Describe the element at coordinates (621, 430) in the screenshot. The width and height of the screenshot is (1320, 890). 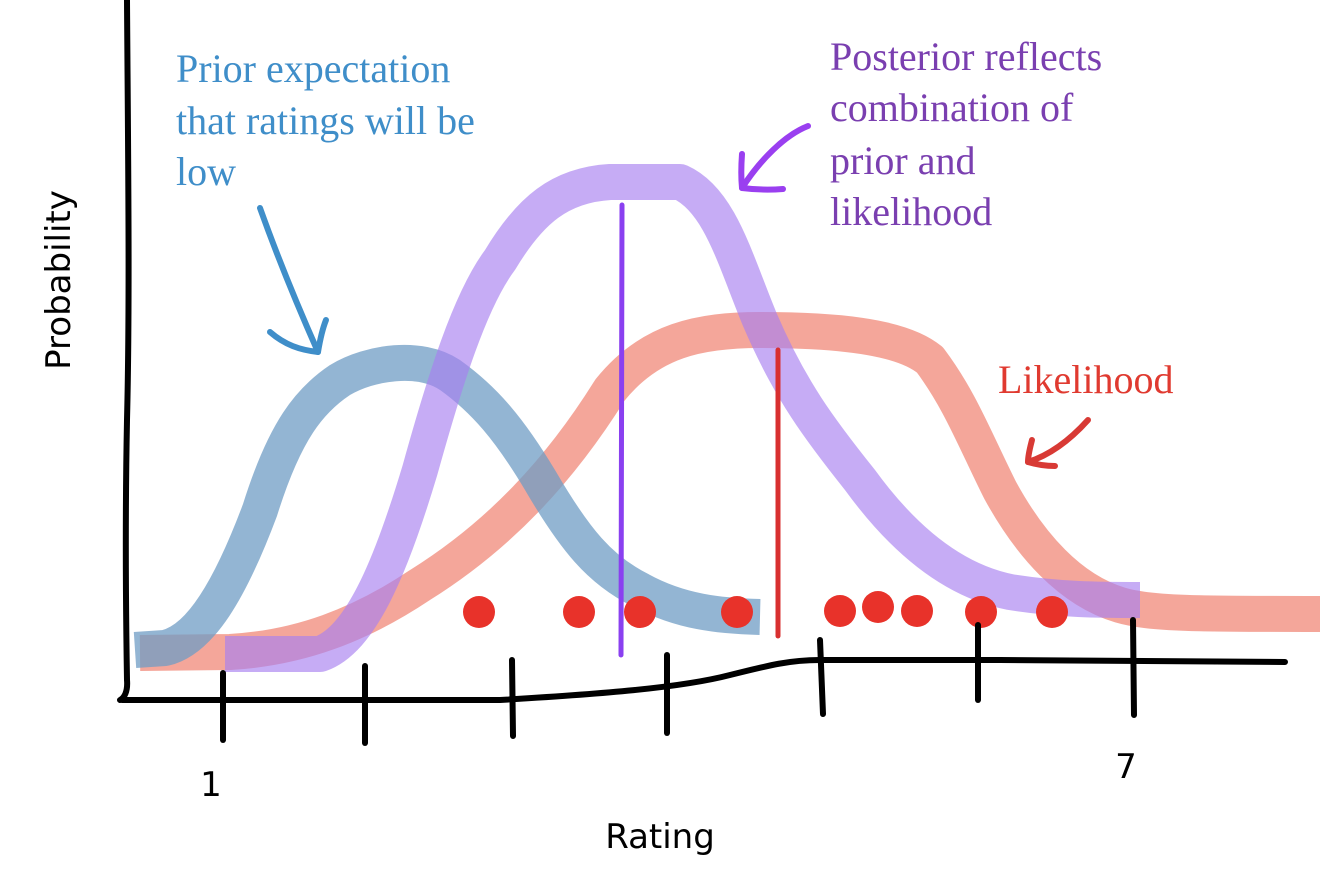
I see `posterior-mean-line` at that location.